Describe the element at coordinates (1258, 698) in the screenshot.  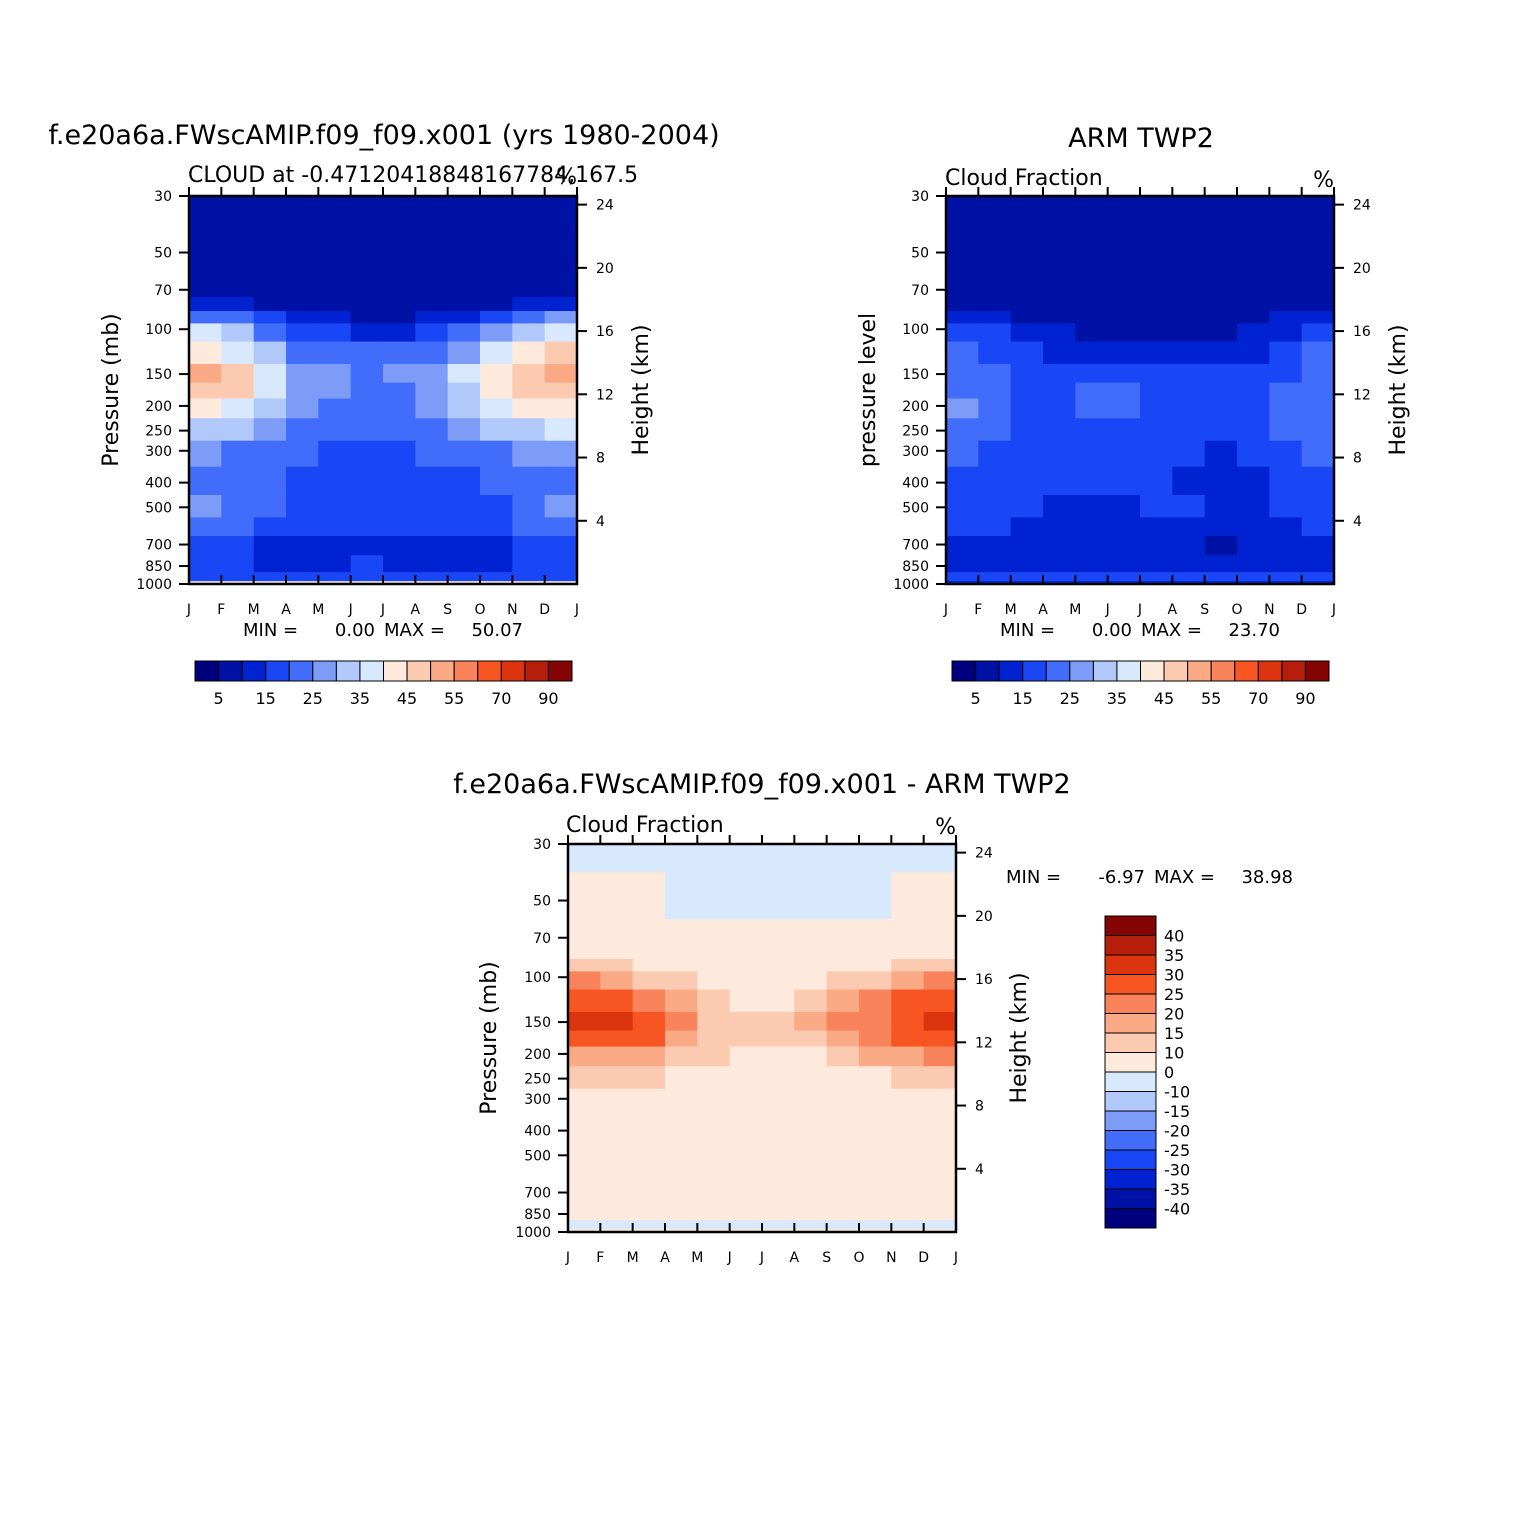
I see `colorbar-label: 70` at that location.